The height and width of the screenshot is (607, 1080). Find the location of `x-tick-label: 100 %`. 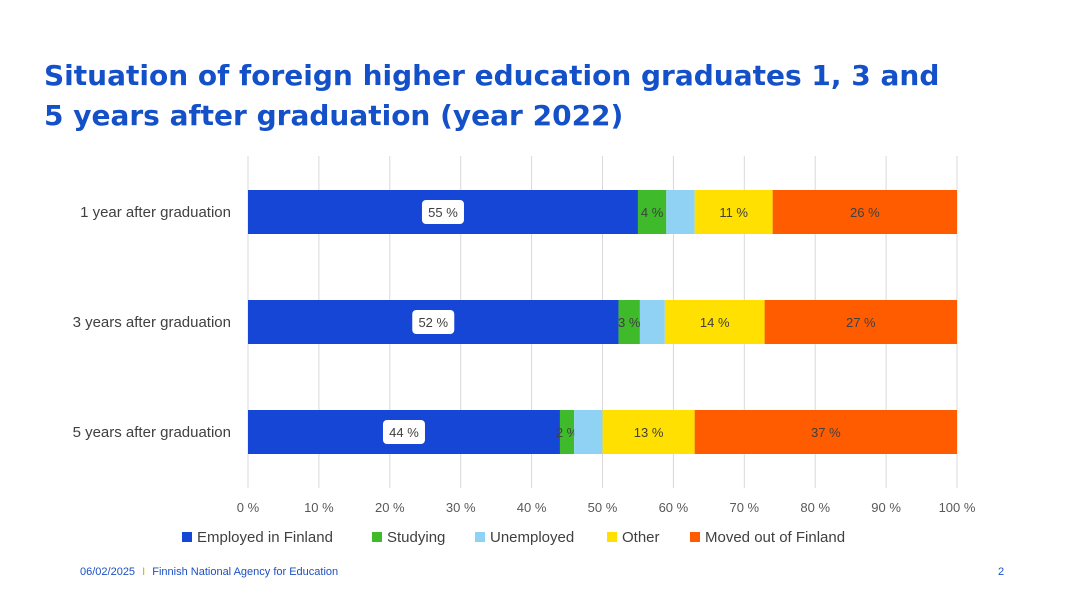

x-tick-label: 100 % is located at coordinates (957, 507).